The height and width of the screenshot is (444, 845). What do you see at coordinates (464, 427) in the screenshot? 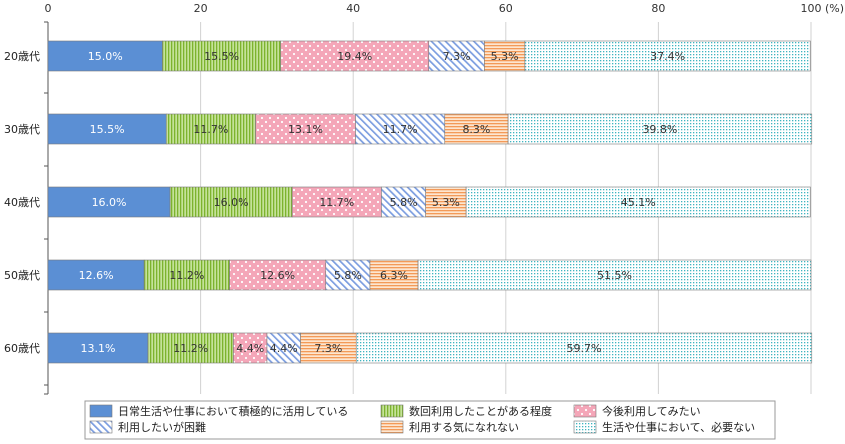
I see `legend-label: 利用する気になれない` at bounding box center [464, 427].